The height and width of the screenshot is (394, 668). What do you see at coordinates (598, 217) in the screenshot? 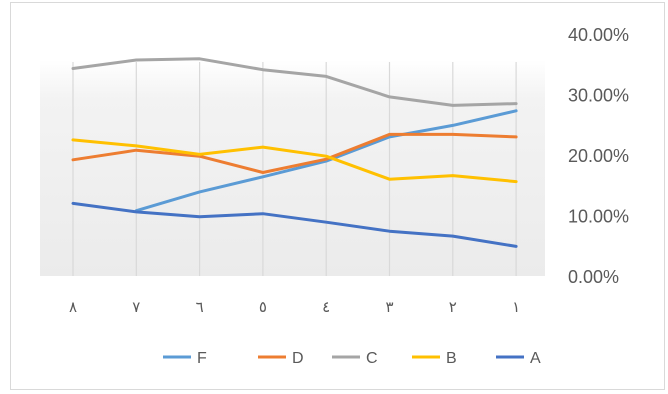
I see `y-tick-label: 10.00%` at bounding box center [598, 217].